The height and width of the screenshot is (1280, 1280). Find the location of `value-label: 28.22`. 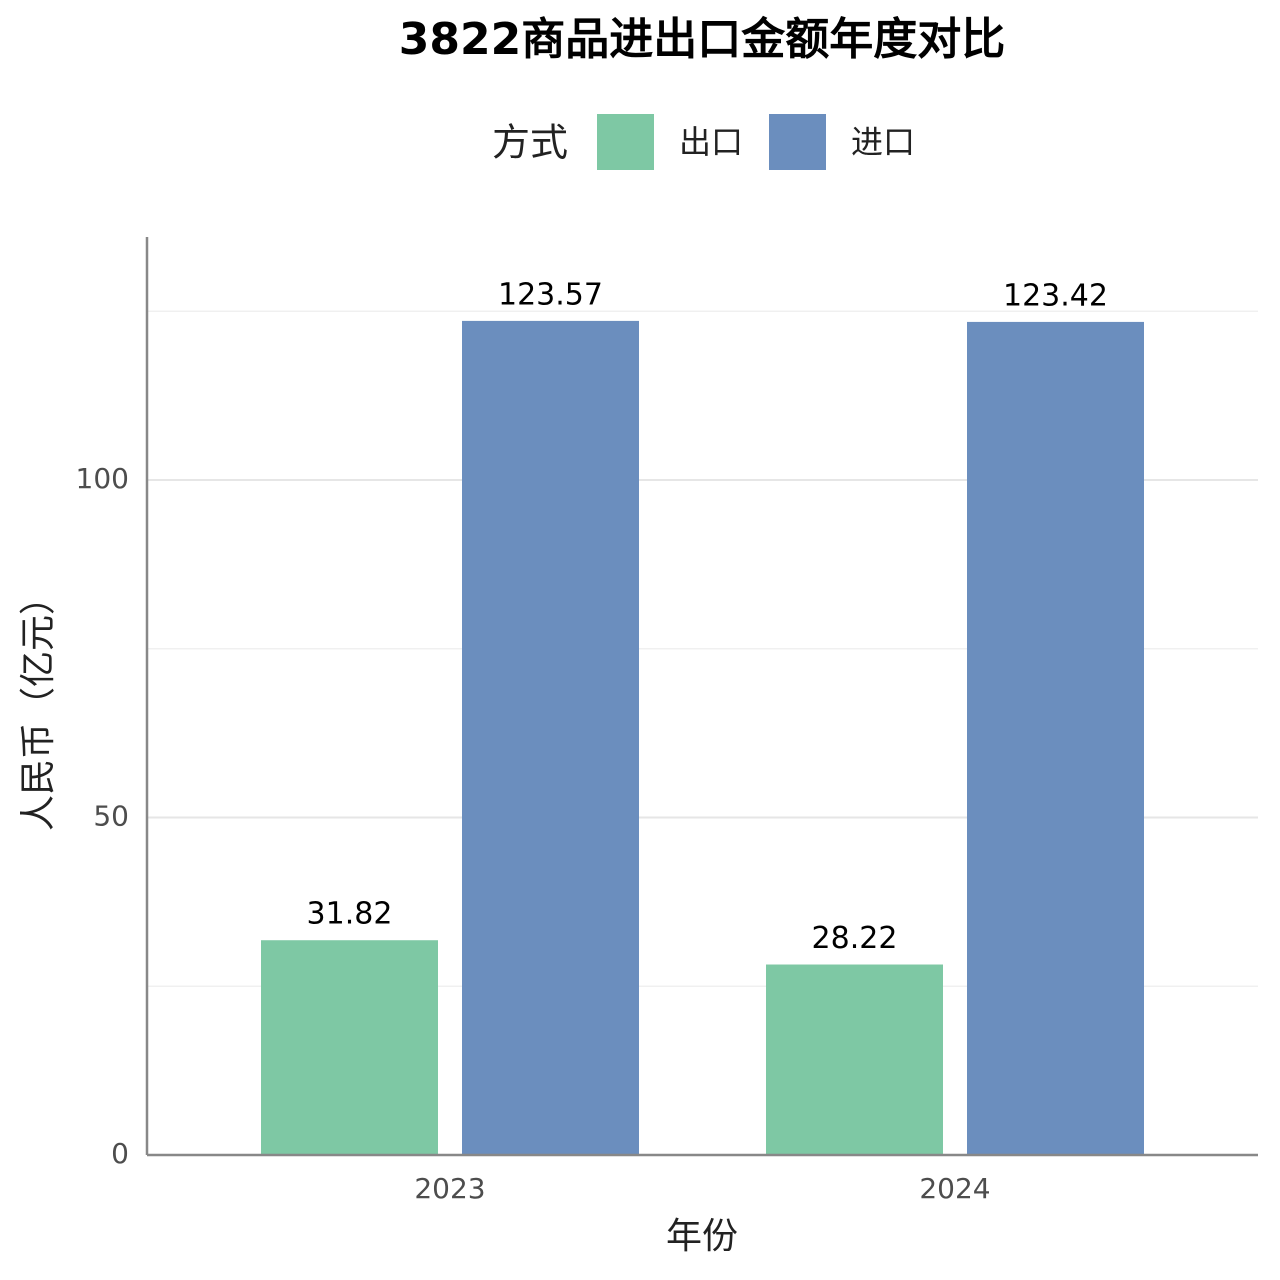

value-label: 28.22 is located at coordinates (855, 938).